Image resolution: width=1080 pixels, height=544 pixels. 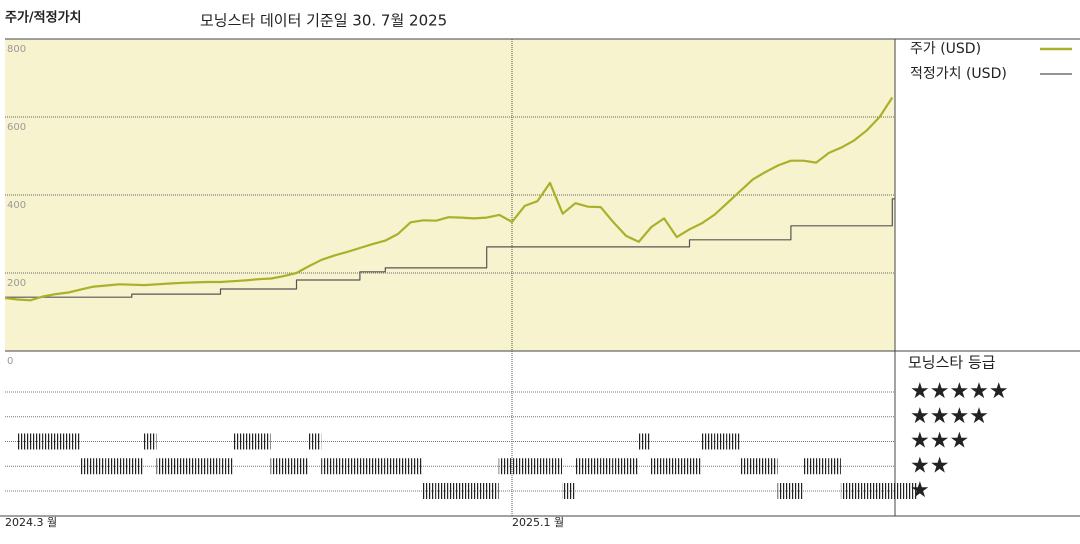 What do you see at coordinates (323, 21) in the screenshot?
I see `chart-subtitle: 모닝스타 데이터 기준일 30. 7월 2025` at bounding box center [323, 21].